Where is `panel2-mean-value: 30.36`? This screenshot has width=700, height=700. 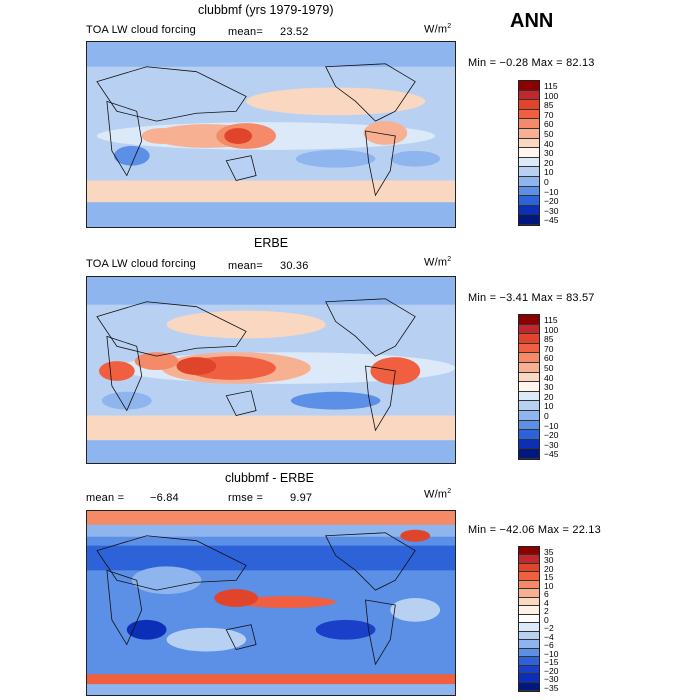 panel2-mean-value: 30.36 is located at coordinates (294, 266).